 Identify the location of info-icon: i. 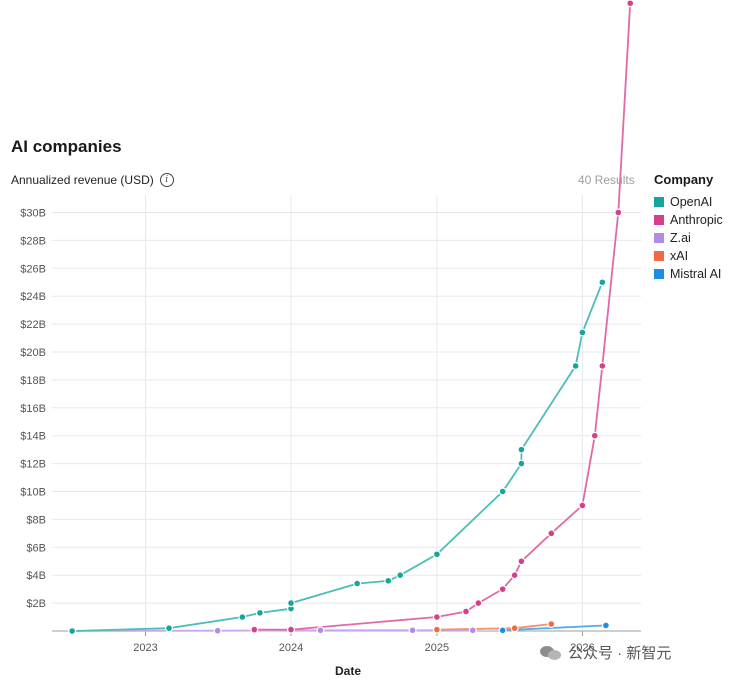
(166, 180).